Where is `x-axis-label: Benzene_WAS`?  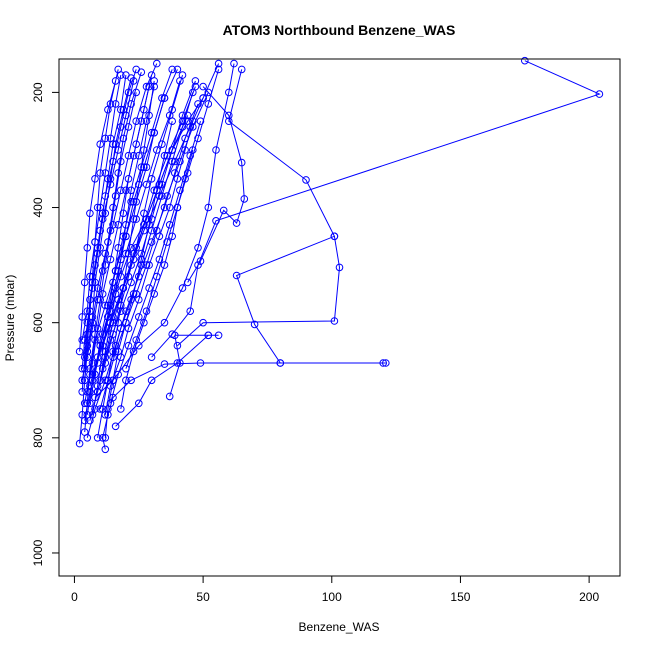 x-axis-label: Benzene_WAS is located at coordinates (339, 627).